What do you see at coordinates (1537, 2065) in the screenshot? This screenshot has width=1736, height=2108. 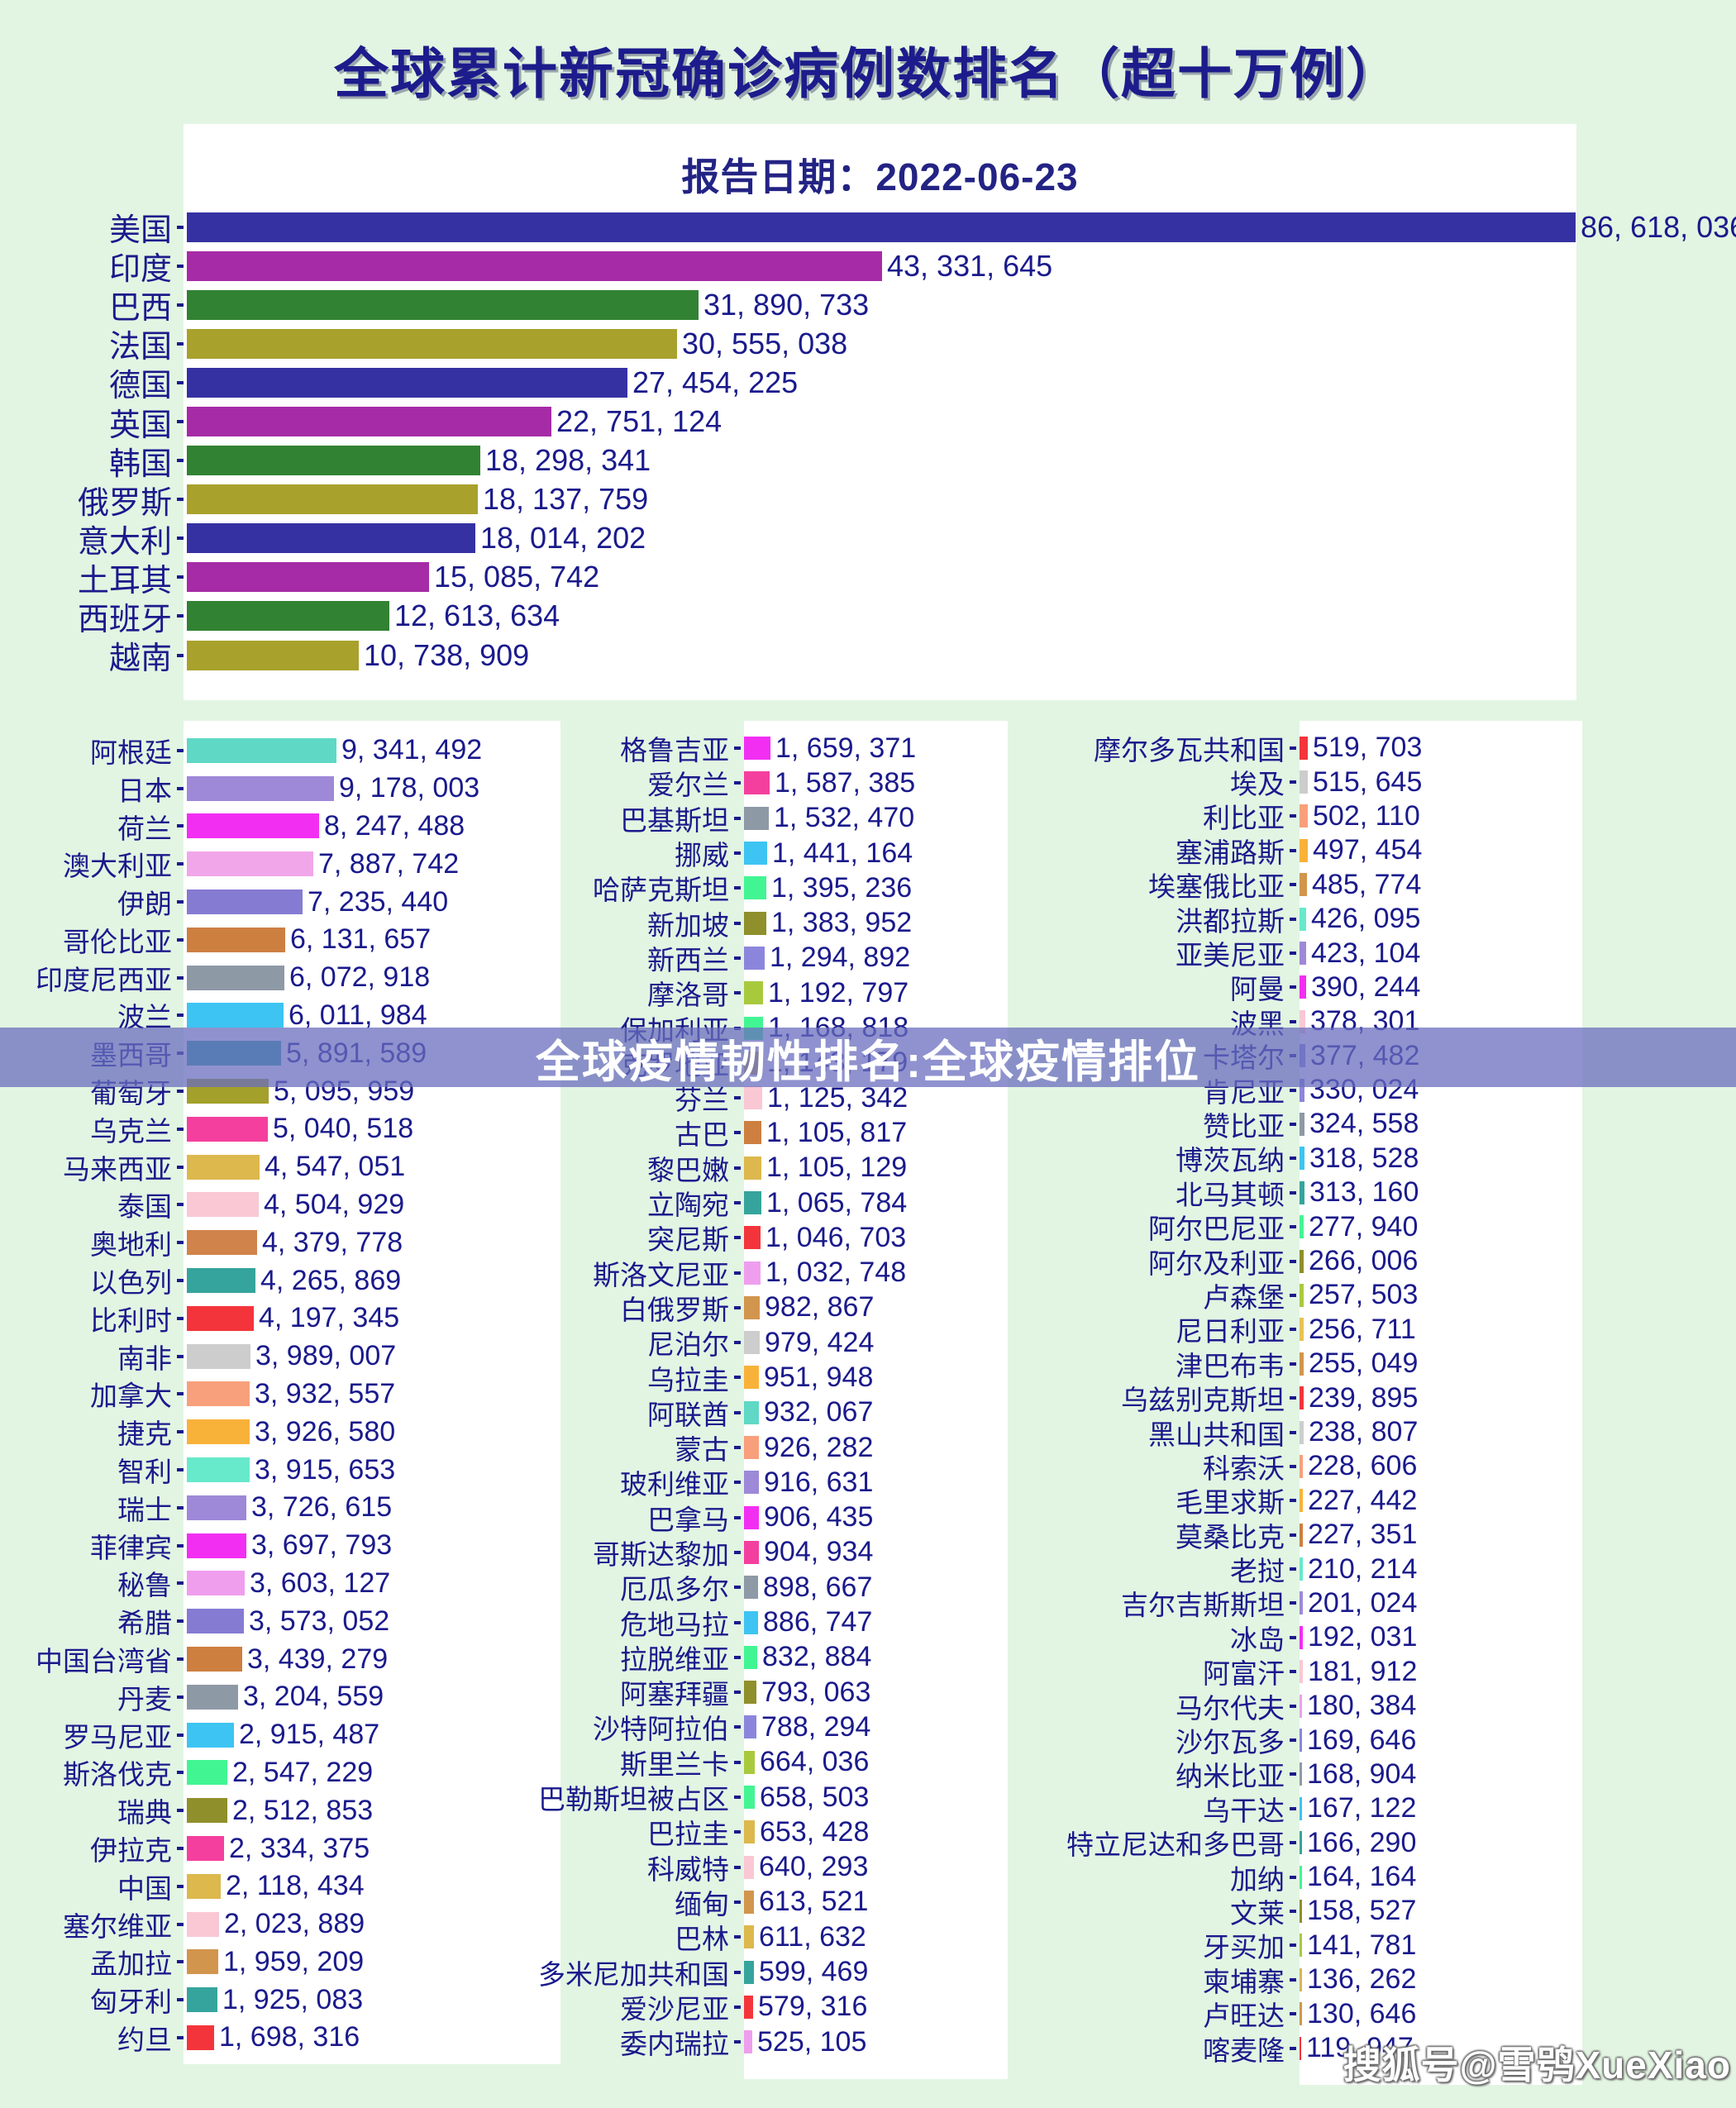 I see `sohu-corner-watermark: 搜狐号@雪鸮XueXiao` at bounding box center [1537, 2065].